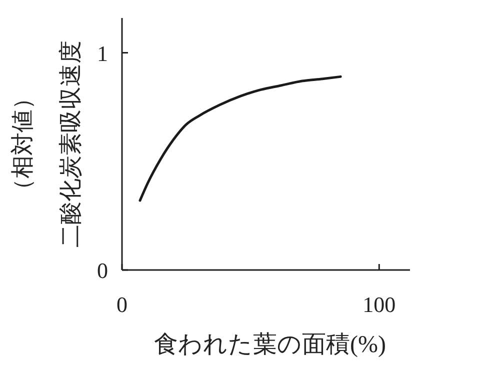 This screenshot has width=486, height=371. Describe the element at coordinates (379, 304) in the screenshot. I see `x-tick-label: 100` at that location.